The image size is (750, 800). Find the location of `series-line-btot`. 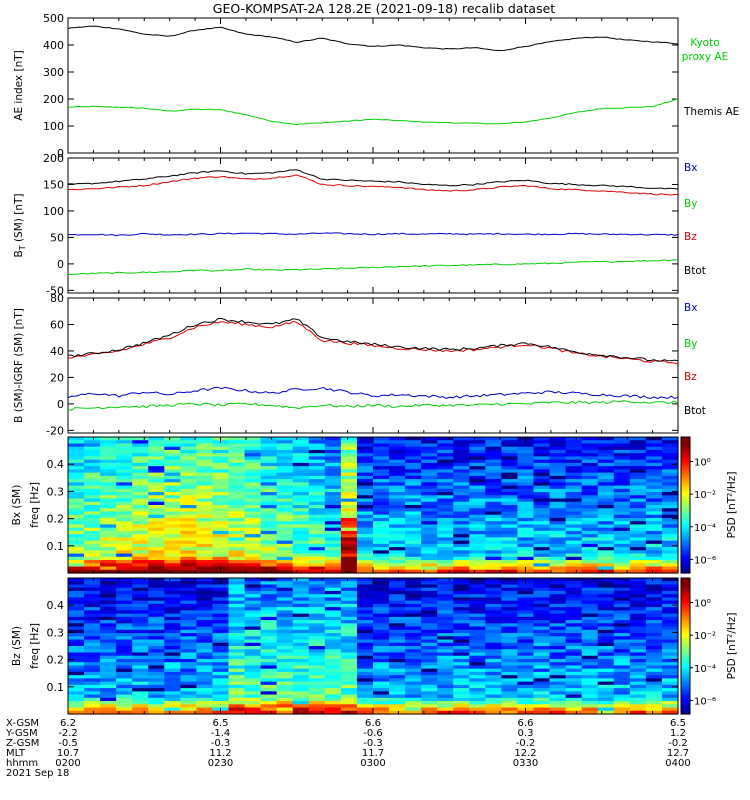

series-line-btot is located at coordinates (373, 339).